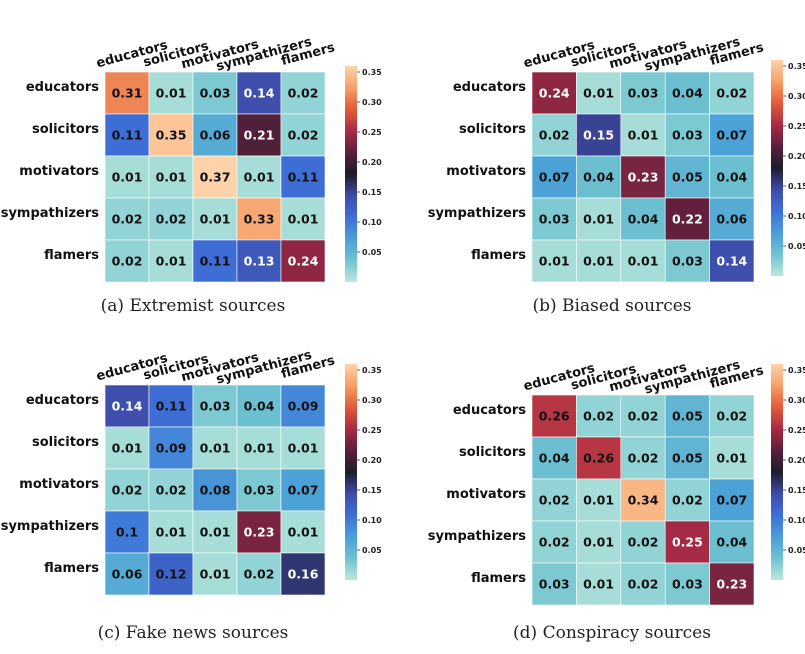 Image resolution: width=805 pixels, height=654 pixels. Describe the element at coordinates (259, 135) in the screenshot. I see `cell-value-label: 0.21` at that location.